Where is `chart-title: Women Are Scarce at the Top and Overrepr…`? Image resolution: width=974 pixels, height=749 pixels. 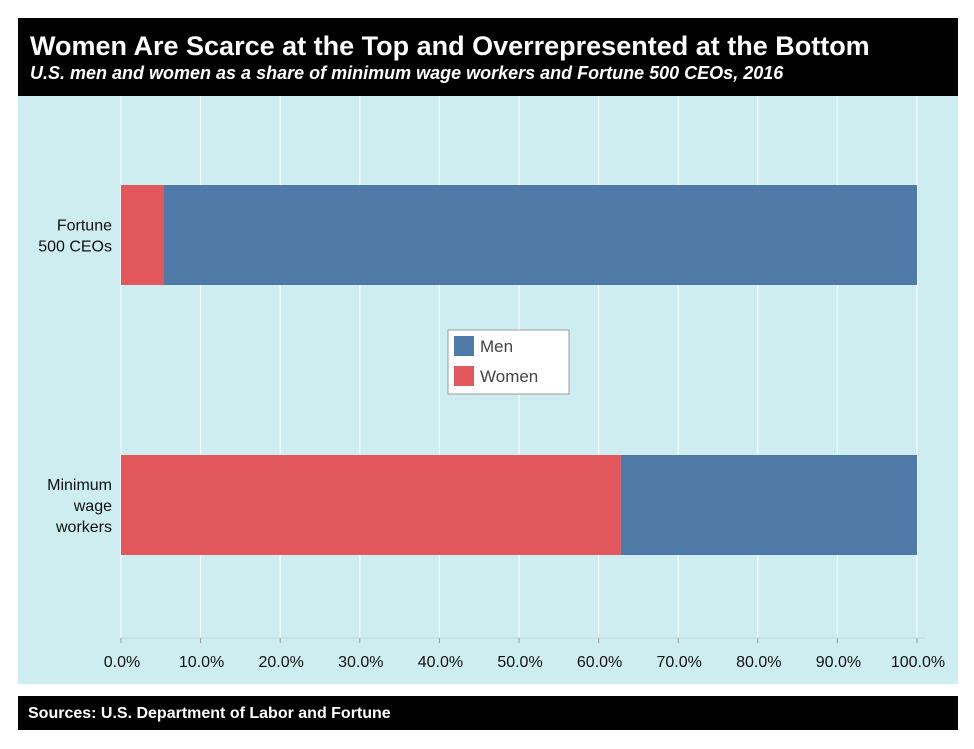 chart-title: Women Are Scarce at the Top and Overrepr… is located at coordinates (450, 46).